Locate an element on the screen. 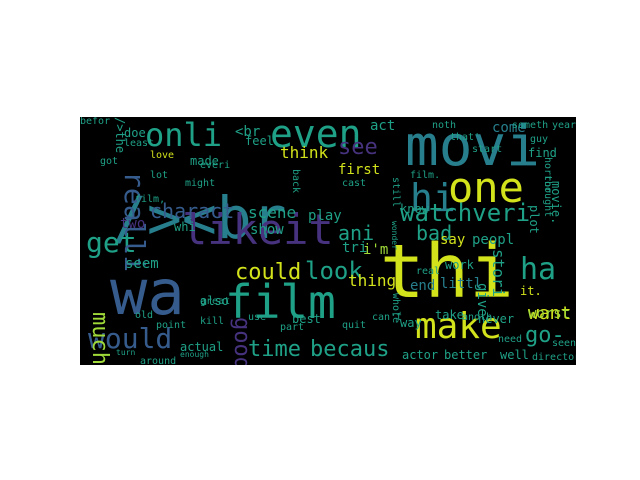  cloud-word: doe is located at coordinates (135, 133).